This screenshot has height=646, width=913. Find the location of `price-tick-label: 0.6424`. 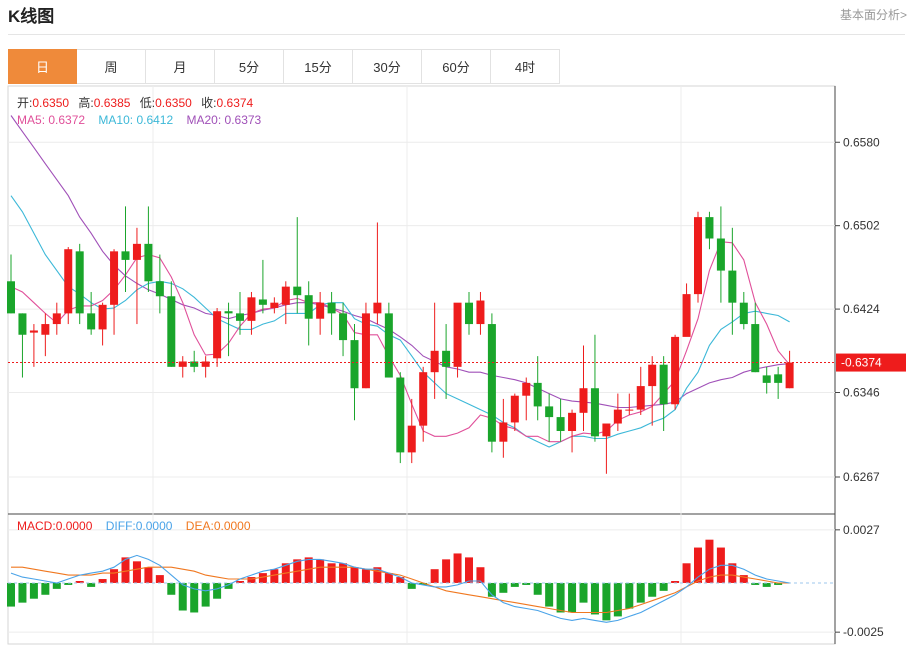

price-tick-label: 0.6424 is located at coordinates (861, 309).